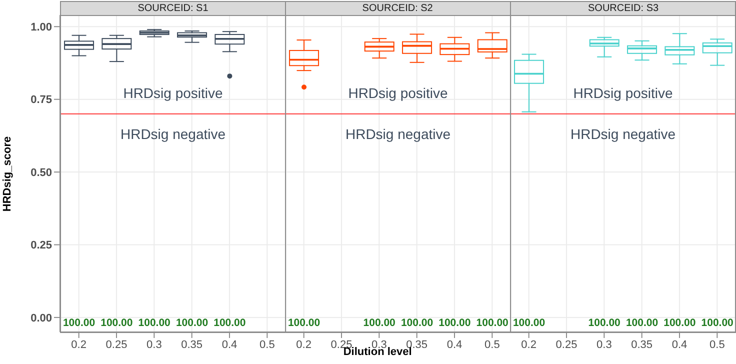 This screenshot has height=364, width=736. I want to click on chart-title: SOURCEID: S3, so click(623, 8).